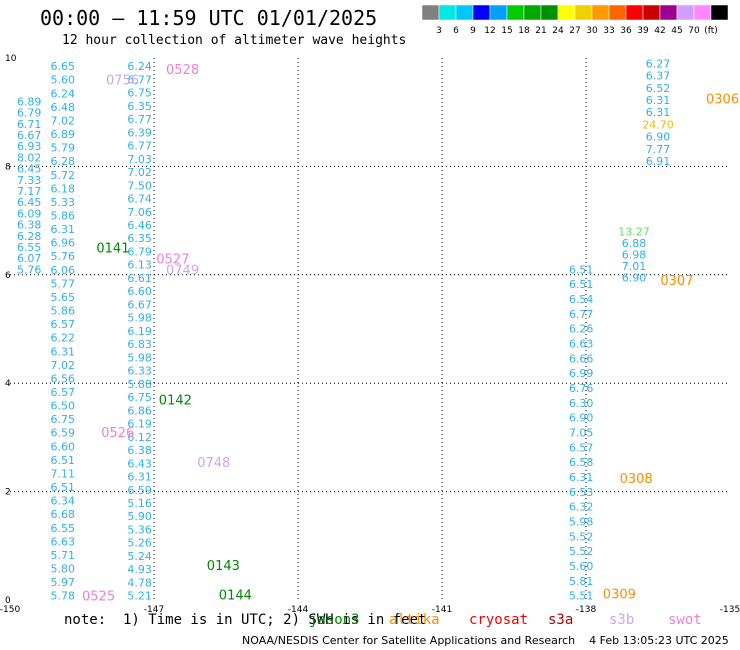 The width and height of the screenshot is (740, 650). Describe the element at coordinates (581, 329) in the screenshot. I see `swh-value-label: 6.26` at that location.